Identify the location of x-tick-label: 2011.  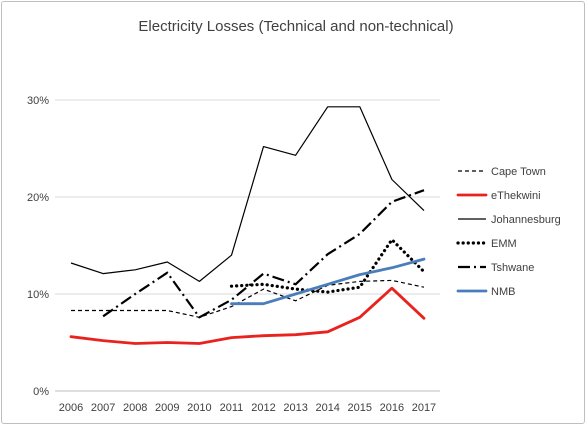
(232, 408).